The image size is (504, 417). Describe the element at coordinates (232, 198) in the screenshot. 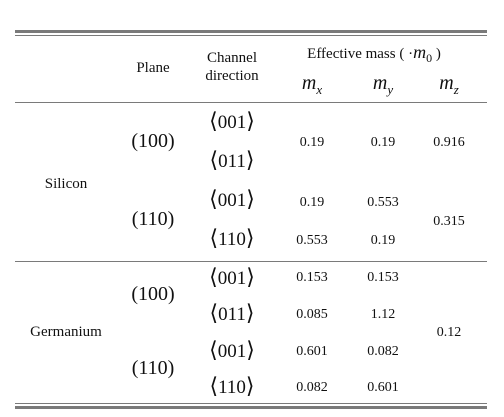

I see `silicon-dir-001-b: ⟨001⟩` at that location.